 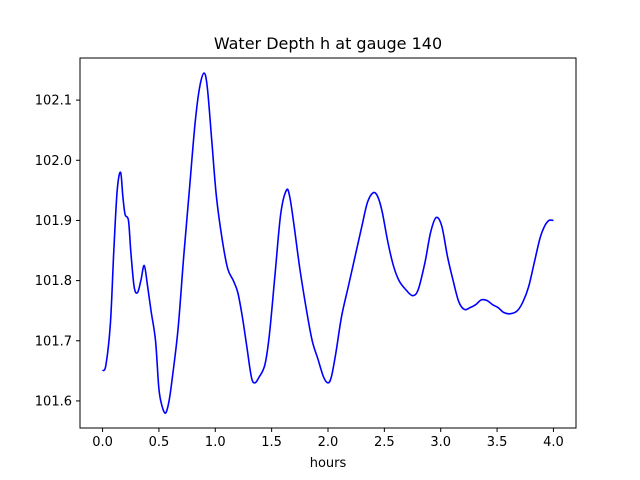 I want to click on y-tick-label: 101.6, so click(x=53, y=401).